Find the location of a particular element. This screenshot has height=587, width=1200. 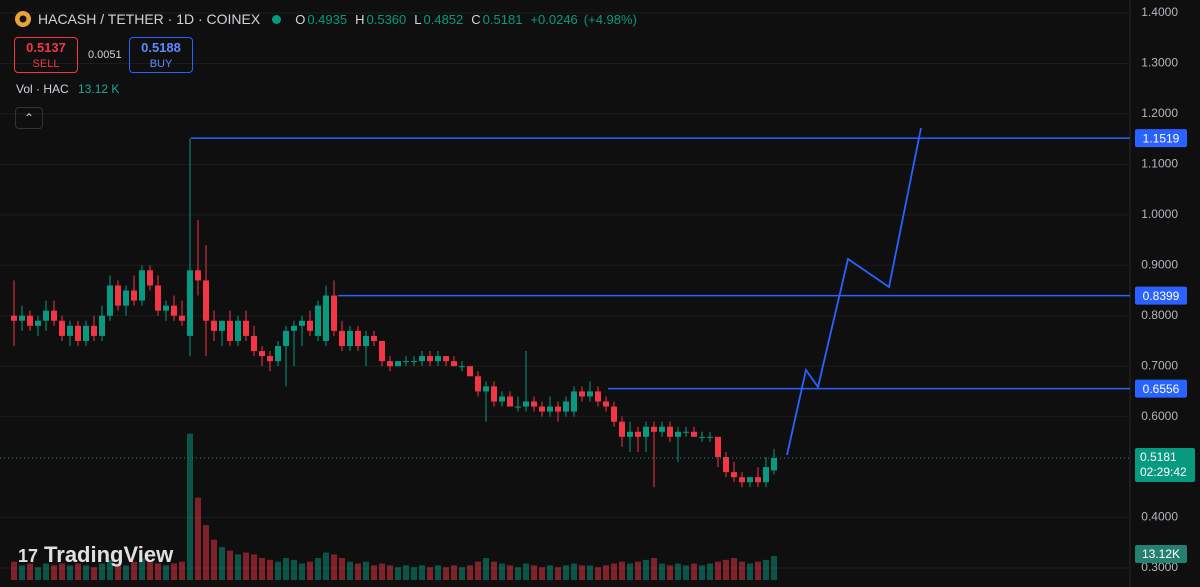

symbol: HACASH / TETHER · 1D · COINEX is located at coordinates (149, 19).